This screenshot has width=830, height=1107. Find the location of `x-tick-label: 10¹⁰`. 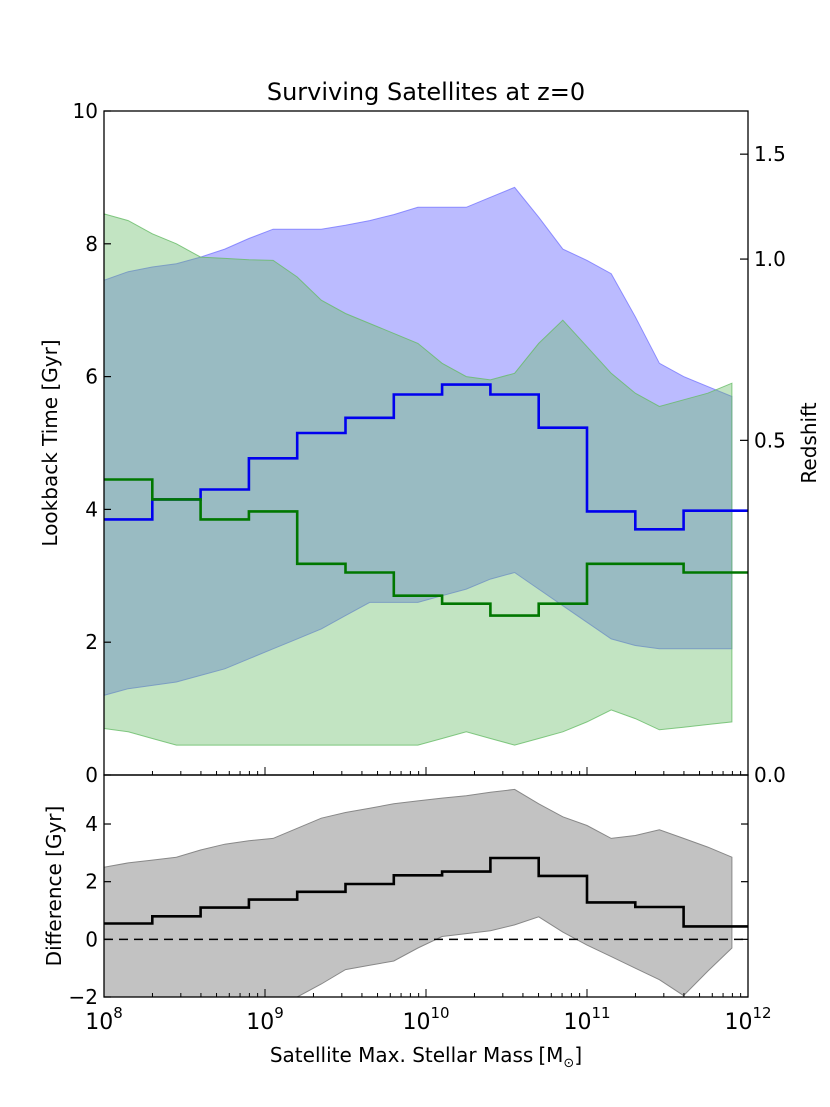

x-tick-label: 10¹⁰ is located at coordinates (425, 1019).